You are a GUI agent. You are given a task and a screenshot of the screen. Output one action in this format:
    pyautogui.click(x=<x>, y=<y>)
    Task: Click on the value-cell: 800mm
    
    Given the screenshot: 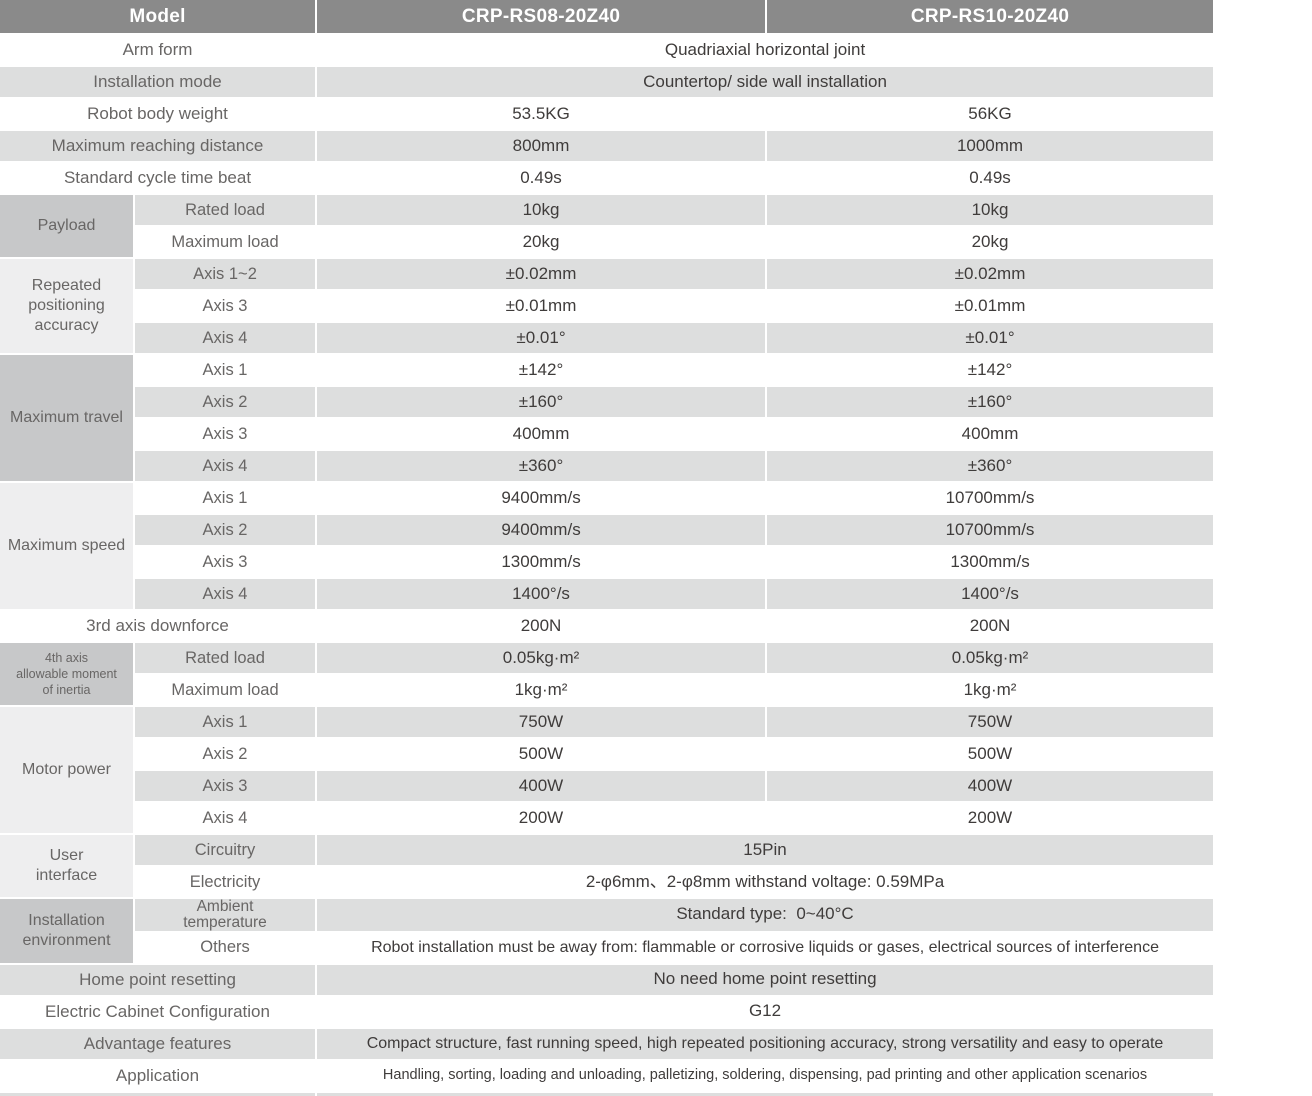 What is the action you would take?
    pyautogui.click(x=541, y=146)
    